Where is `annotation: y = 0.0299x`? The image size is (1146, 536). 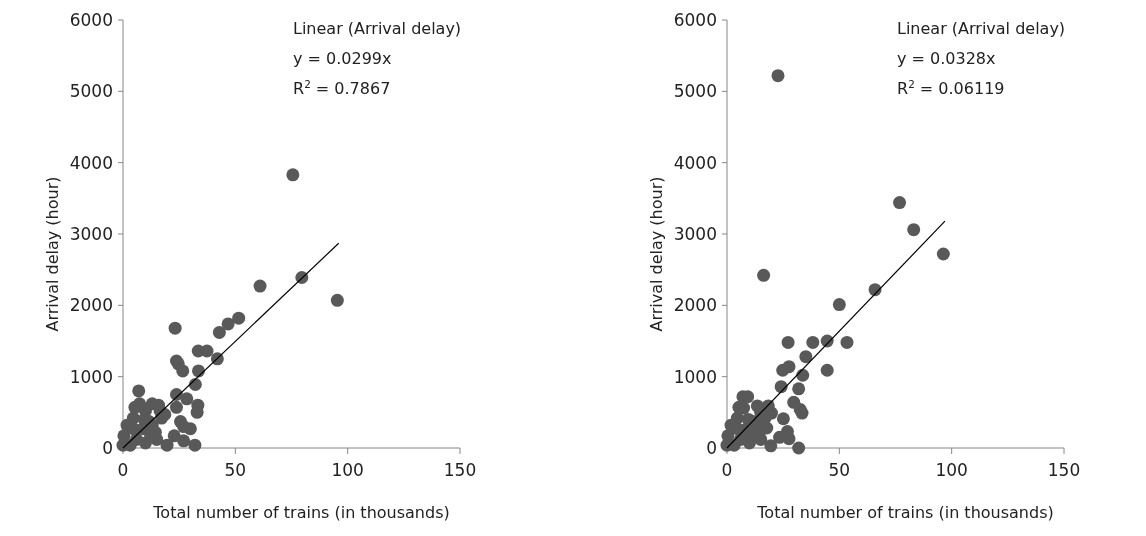
annotation: y = 0.0299x is located at coordinates (342, 58).